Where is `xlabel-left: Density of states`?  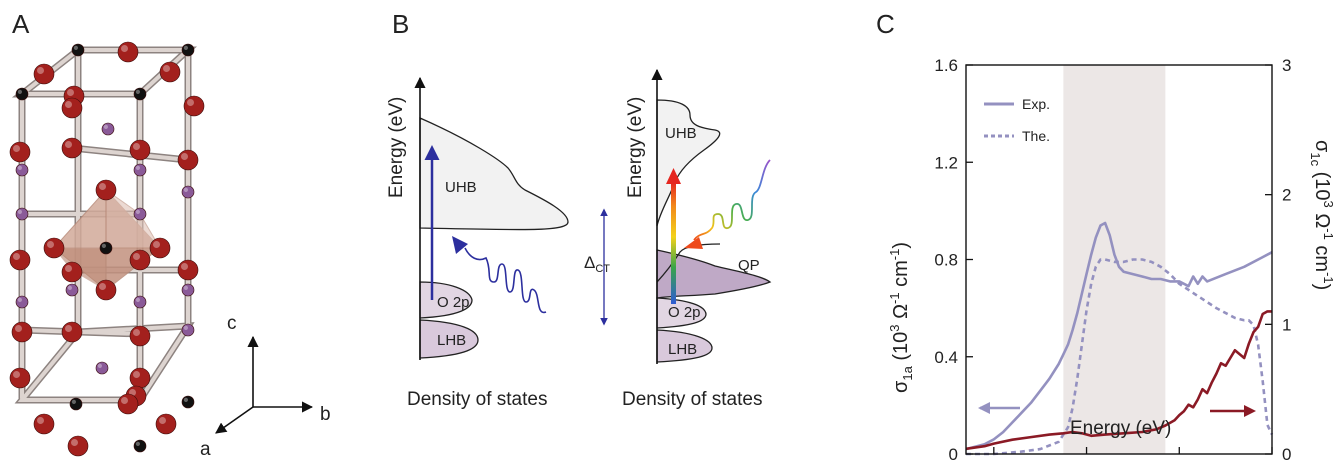
xlabel-left: Density of states is located at coordinates (477, 399).